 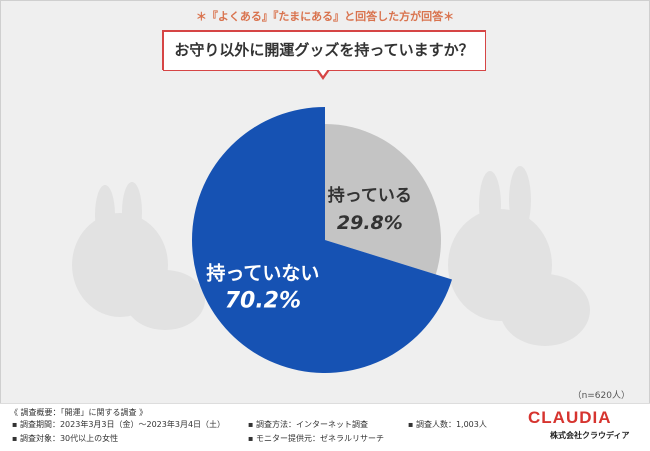 I want to click on slice-label-1: 持っていない, so click(x=262, y=273).